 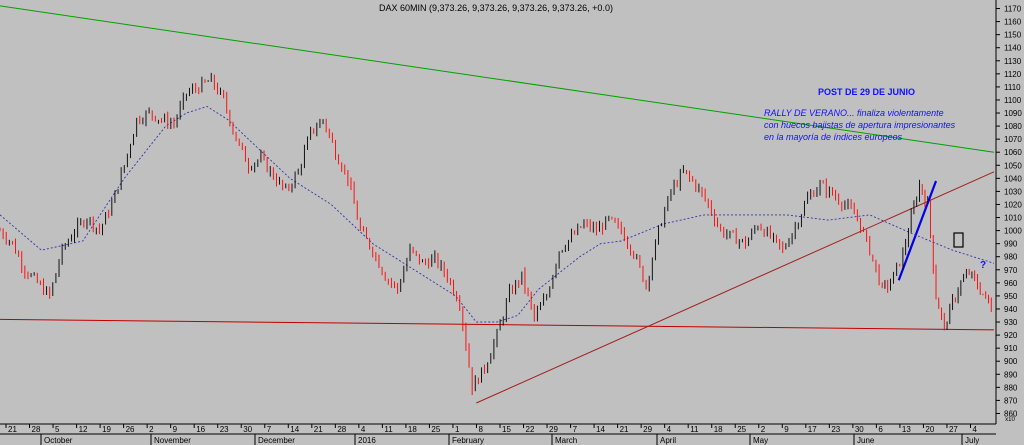 I want to click on x-tick-label: 27, so click(x=953, y=429).